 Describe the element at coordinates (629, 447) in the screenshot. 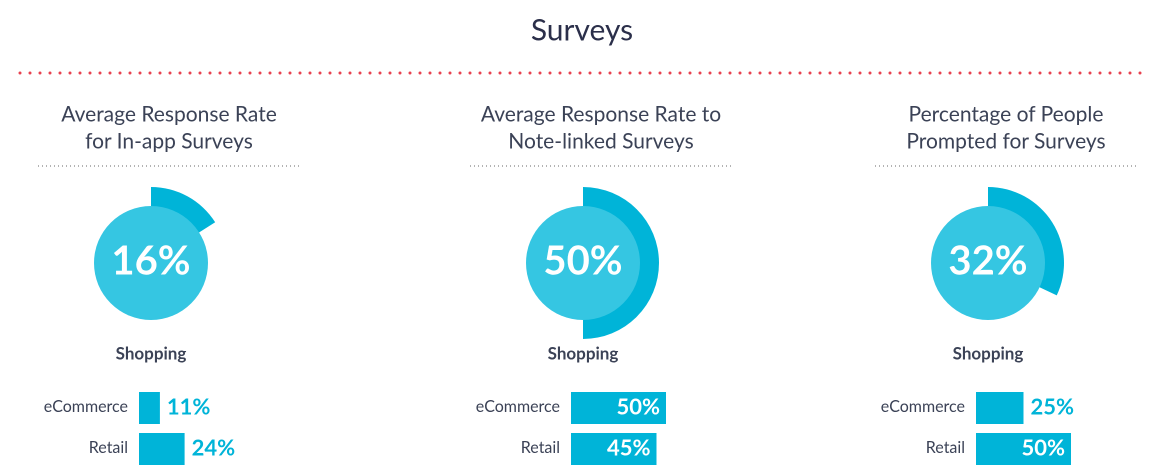

I see `bar-label: 45%` at that location.